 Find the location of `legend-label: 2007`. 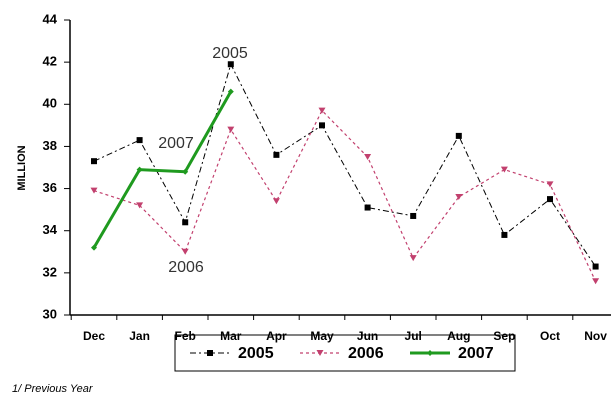

legend-label: 2007 is located at coordinates (476, 353).